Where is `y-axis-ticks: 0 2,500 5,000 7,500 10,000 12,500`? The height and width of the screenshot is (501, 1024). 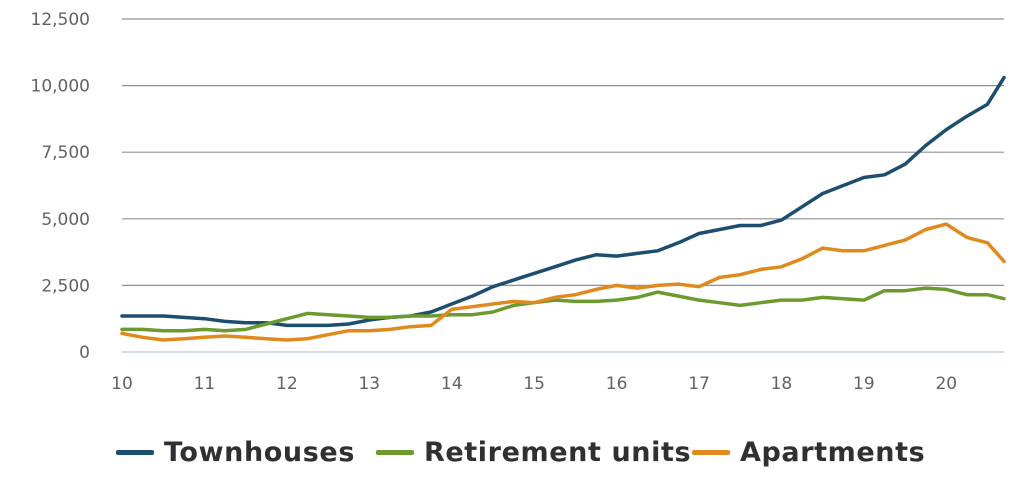 y-axis-ticks: 0 2,500 5,000 7,500 10,000 12,500 is located at coordinates (60, 186).